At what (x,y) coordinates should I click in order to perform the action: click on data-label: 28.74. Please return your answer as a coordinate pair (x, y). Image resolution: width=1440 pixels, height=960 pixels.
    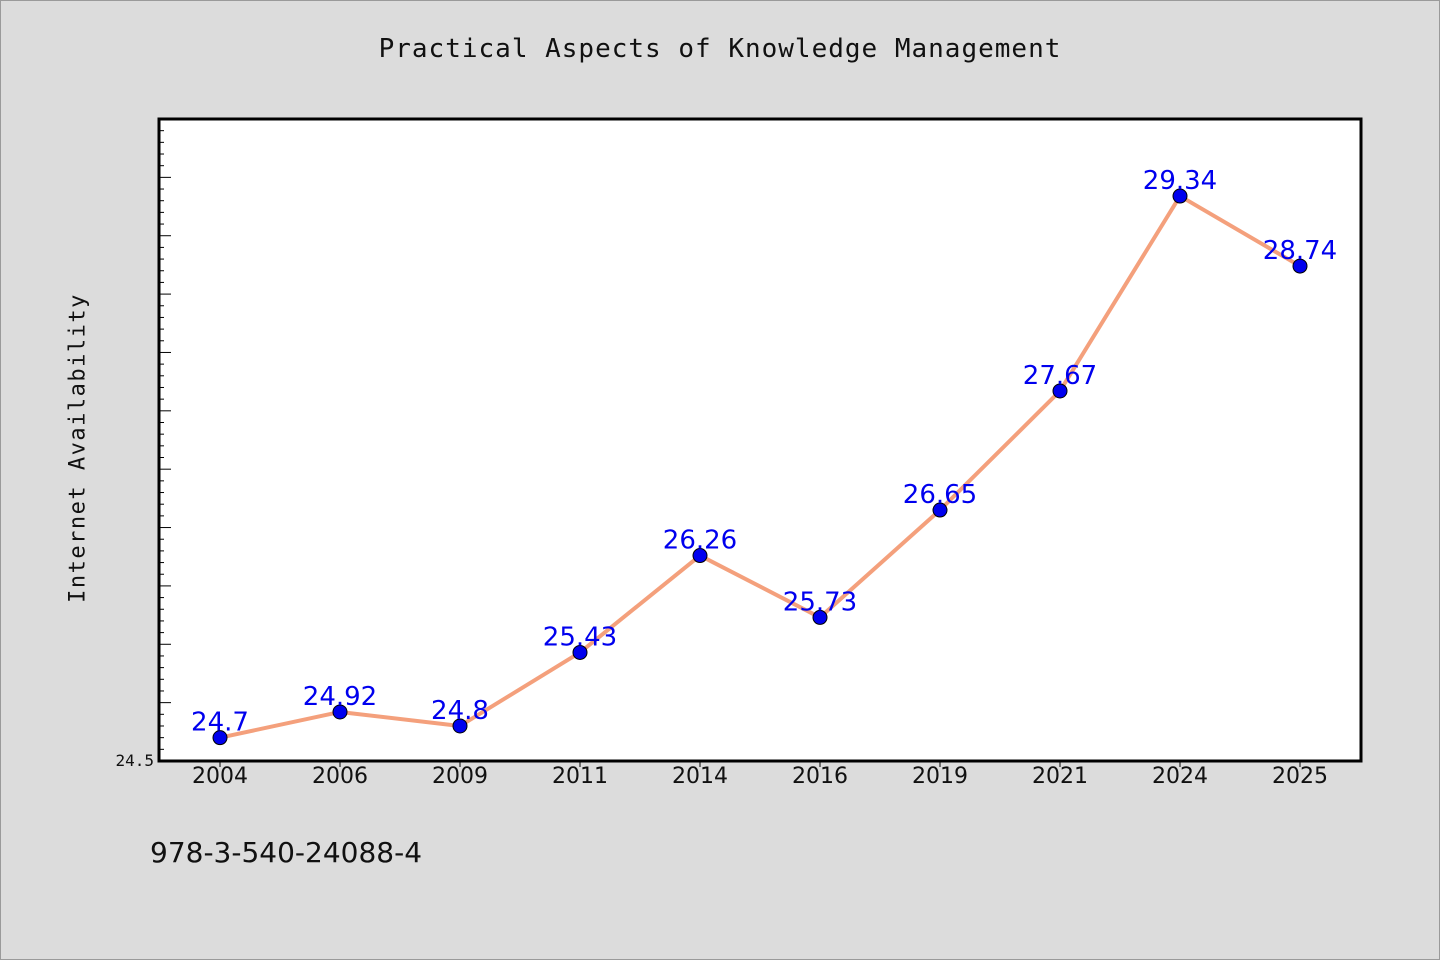
    Looking at the image, I should click on (1300, 251).